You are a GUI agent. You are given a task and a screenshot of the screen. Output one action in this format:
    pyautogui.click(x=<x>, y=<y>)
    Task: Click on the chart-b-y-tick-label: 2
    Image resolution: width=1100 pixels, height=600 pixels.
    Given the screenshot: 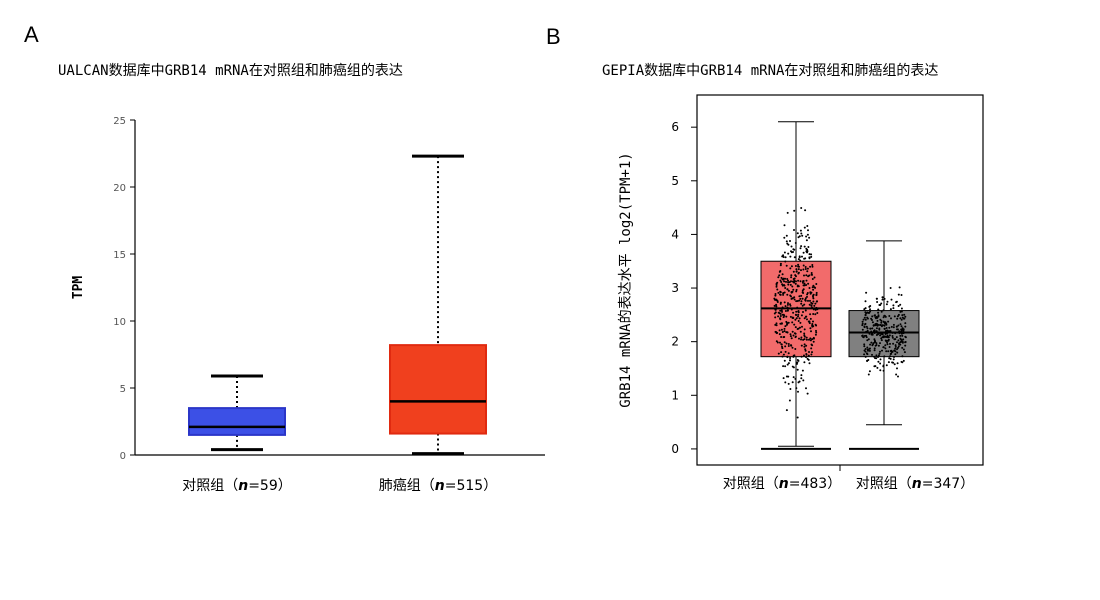 What is the action you would take?
    pyautogui.click(x=675, y=342)
    